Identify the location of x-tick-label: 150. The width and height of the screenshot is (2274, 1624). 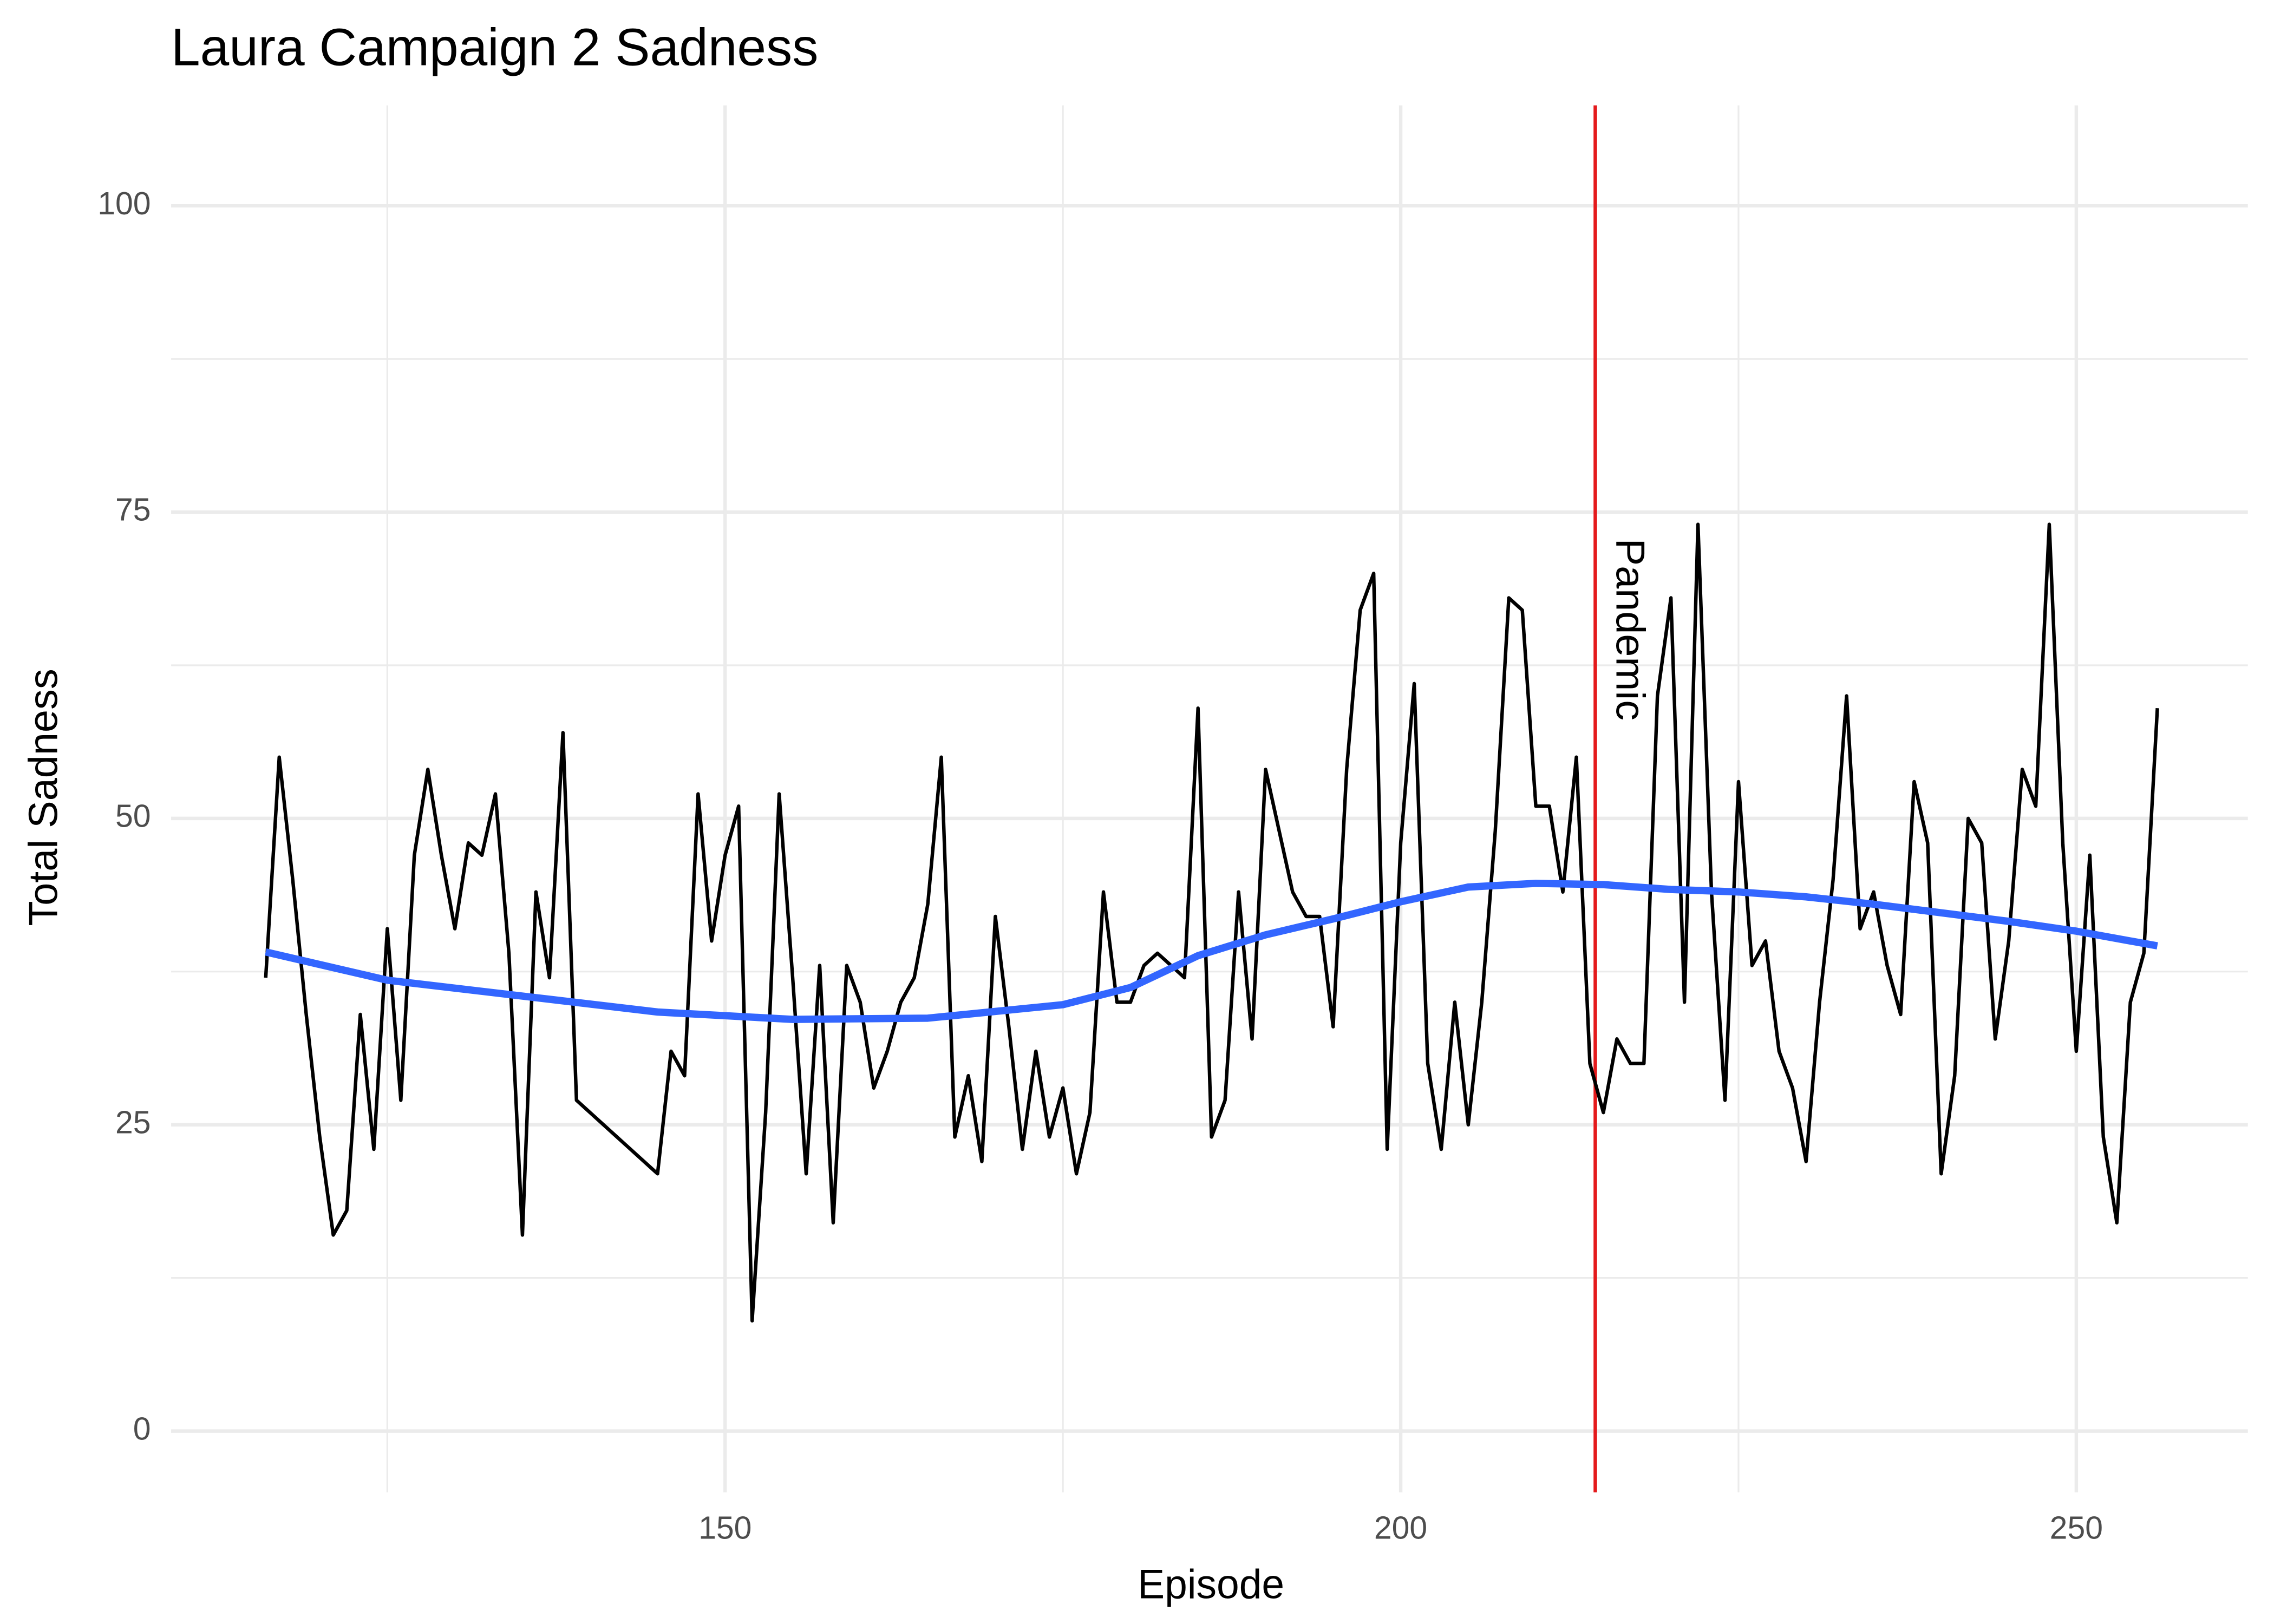
(725, 1527).